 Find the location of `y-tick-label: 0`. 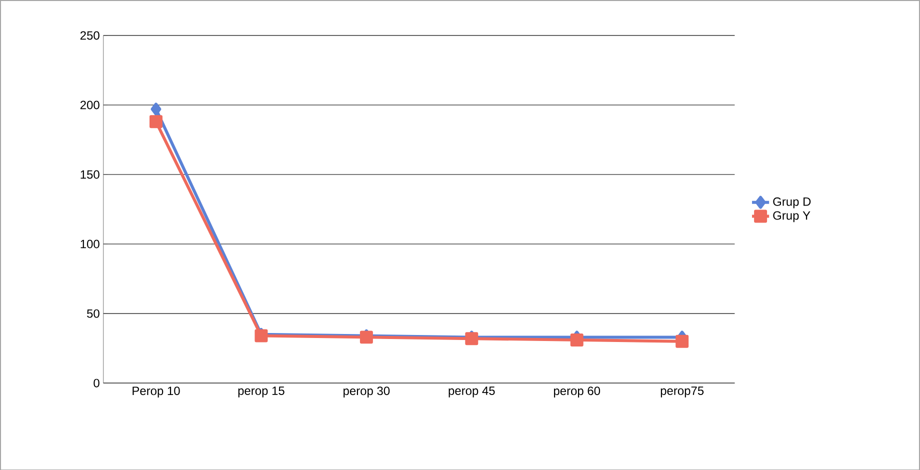

y-tick-label: 0 is located at coordinates (97, 383).